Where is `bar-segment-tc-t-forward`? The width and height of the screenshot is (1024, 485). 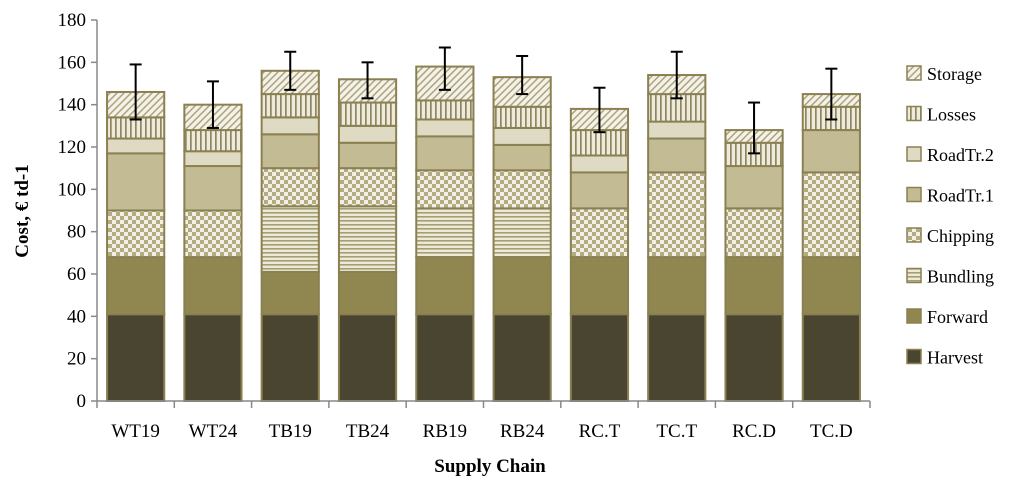
bar-segment-tc-t-forward is located at coordinates (677, 286).